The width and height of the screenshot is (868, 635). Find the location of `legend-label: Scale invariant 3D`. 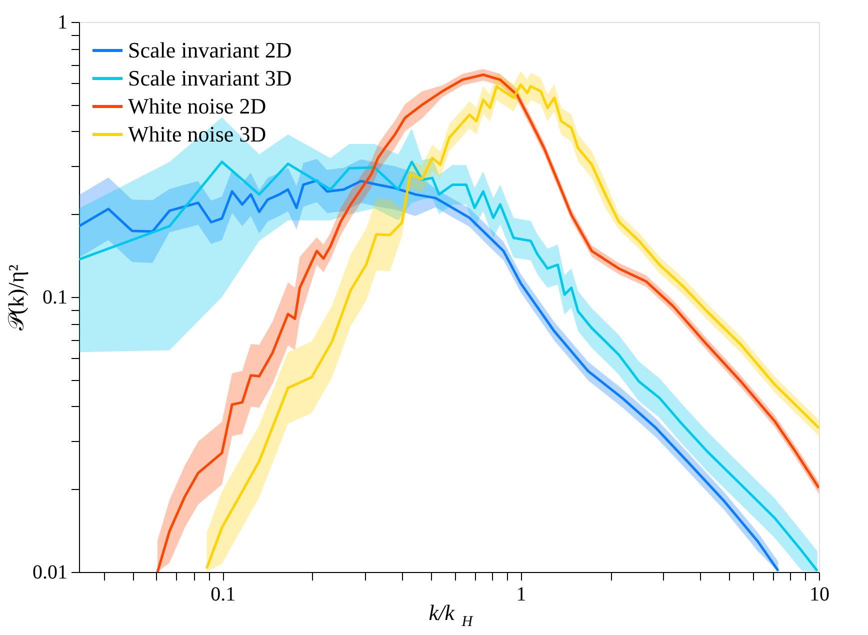

legend-label: Scale invariant 3D is located at coordinates (210, 78).